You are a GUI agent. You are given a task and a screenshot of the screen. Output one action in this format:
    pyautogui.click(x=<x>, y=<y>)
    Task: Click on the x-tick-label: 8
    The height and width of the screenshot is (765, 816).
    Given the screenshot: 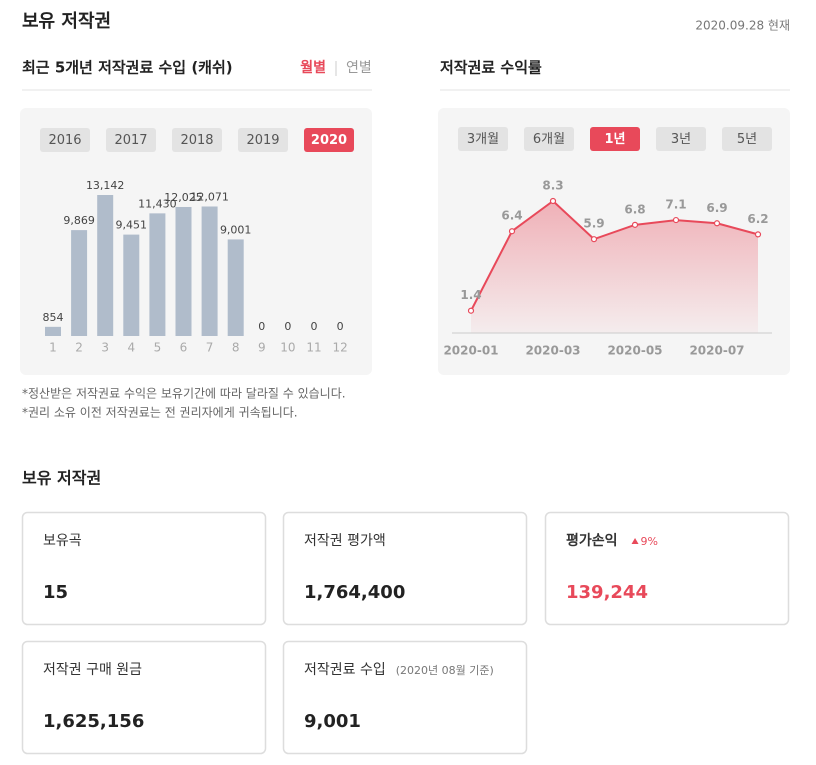 What is the action you would take?
    pyautogui.click(x=236, y=348)
    